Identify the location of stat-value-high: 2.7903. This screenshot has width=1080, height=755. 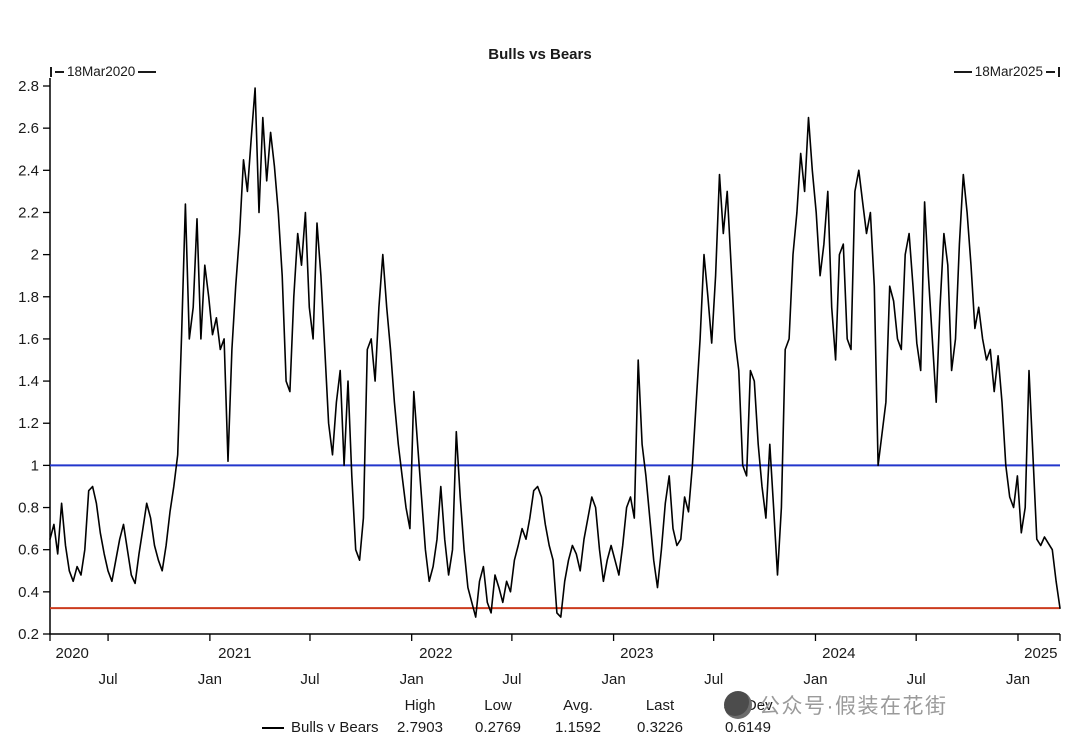
(420, 727).